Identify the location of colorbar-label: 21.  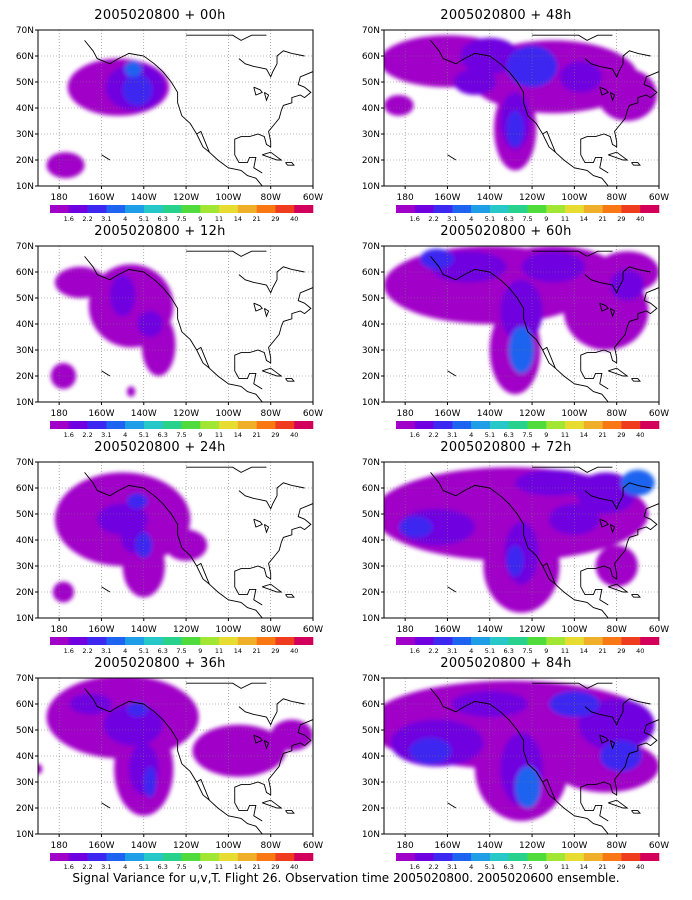
(257, 867).